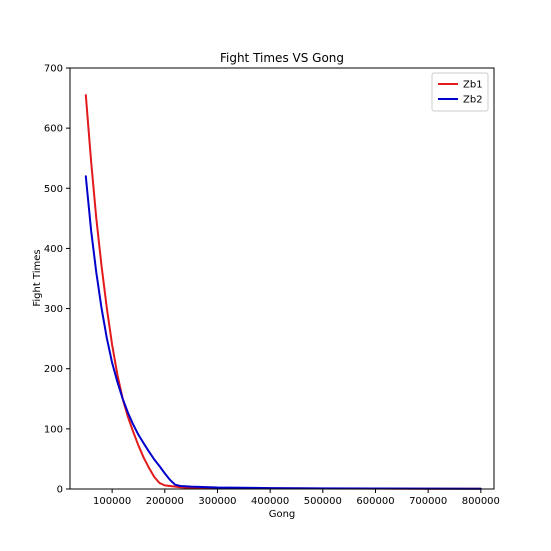 The height and width of the screenshot is (551, 551). Describe the element at coordinates (282, 58) in the screenshot. I see `chart-title: Fight Times VS Gong` at that location.